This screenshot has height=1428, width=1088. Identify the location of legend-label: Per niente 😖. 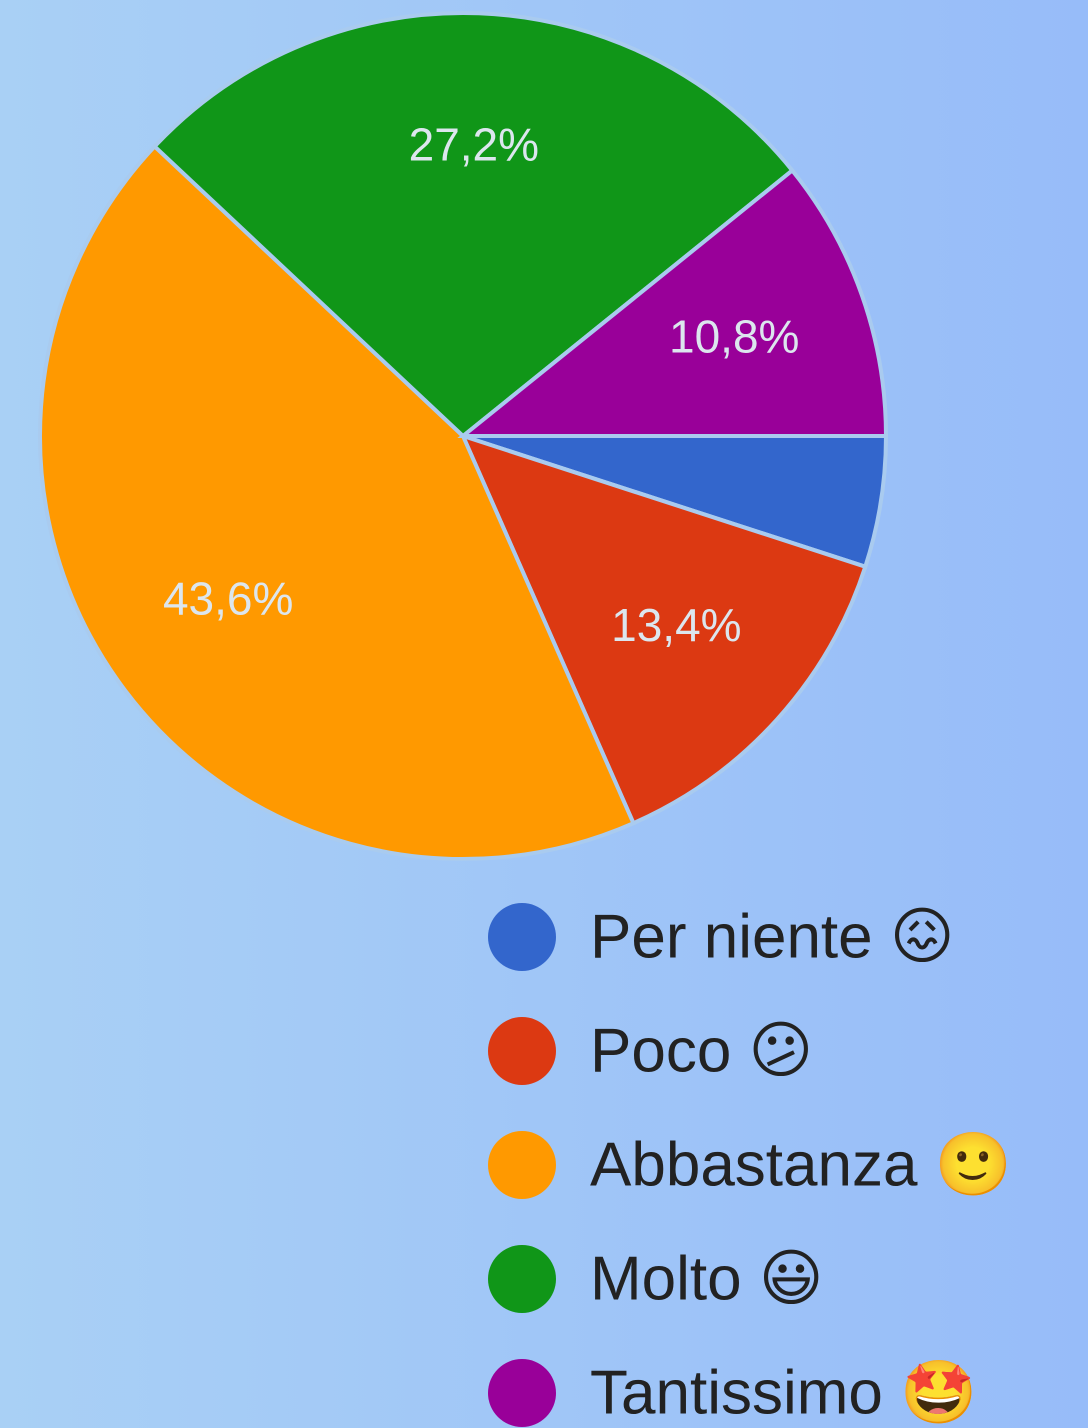
(772, 936).